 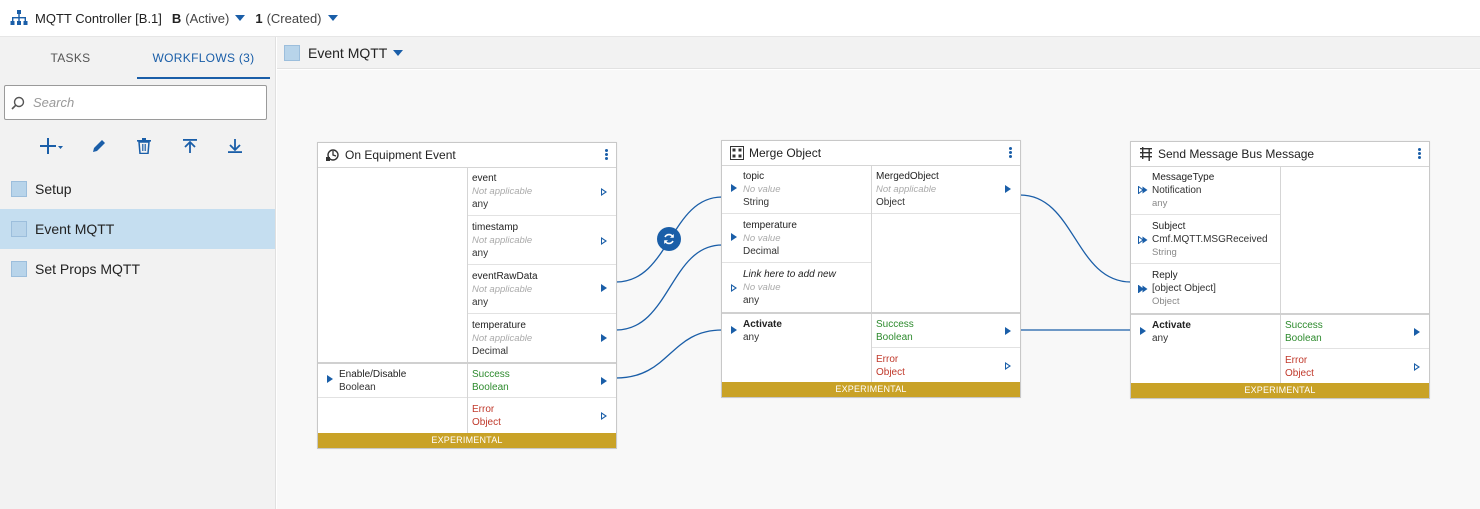 I want to click on output-port-mergedobject: MergedObject Not applicable Object, so click(x=946, y=190).